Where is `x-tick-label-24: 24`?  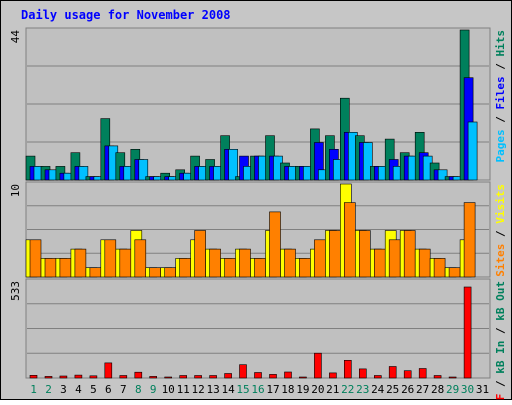
x-tick-label-24: 24 is located at coordinates (378, 389).